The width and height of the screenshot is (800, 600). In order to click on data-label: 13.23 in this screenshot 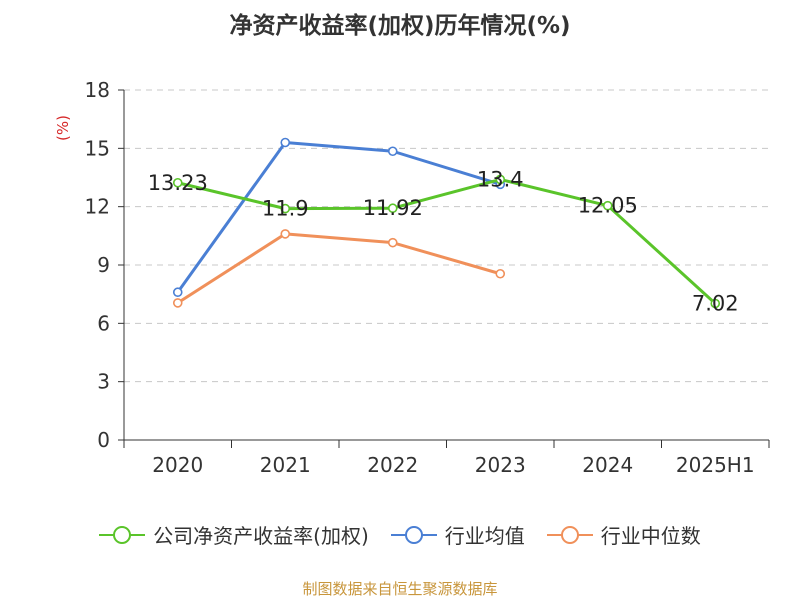, I will do `click(178, 183)`.